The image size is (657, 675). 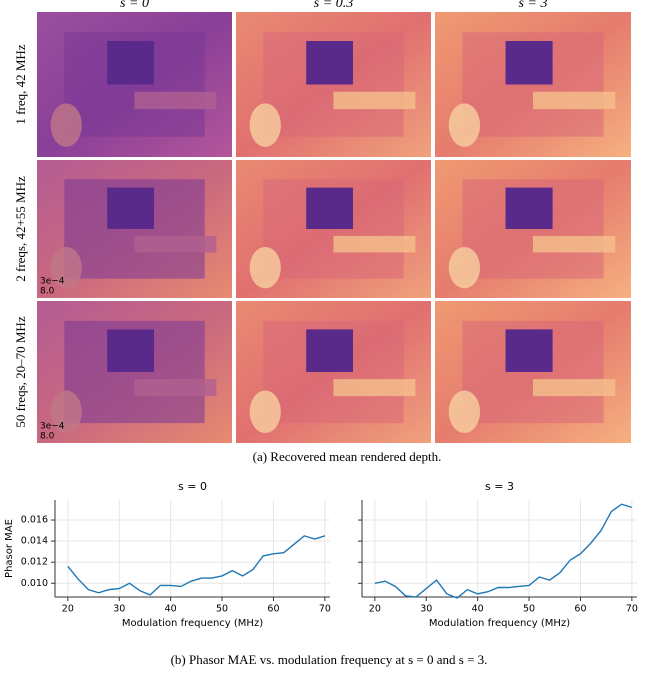 I want to click on column-header: s = 0, so click(x=134, y=5).